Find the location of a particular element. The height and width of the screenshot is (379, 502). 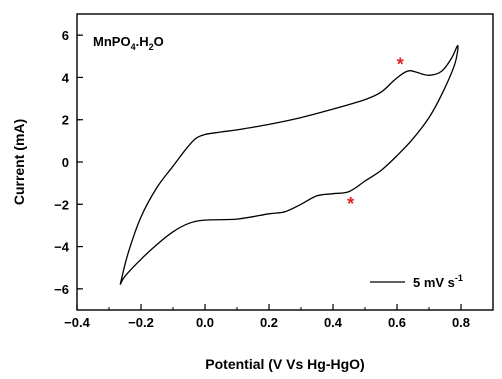

legend: 5 mV s-1 is located at coordinates (416, 281).